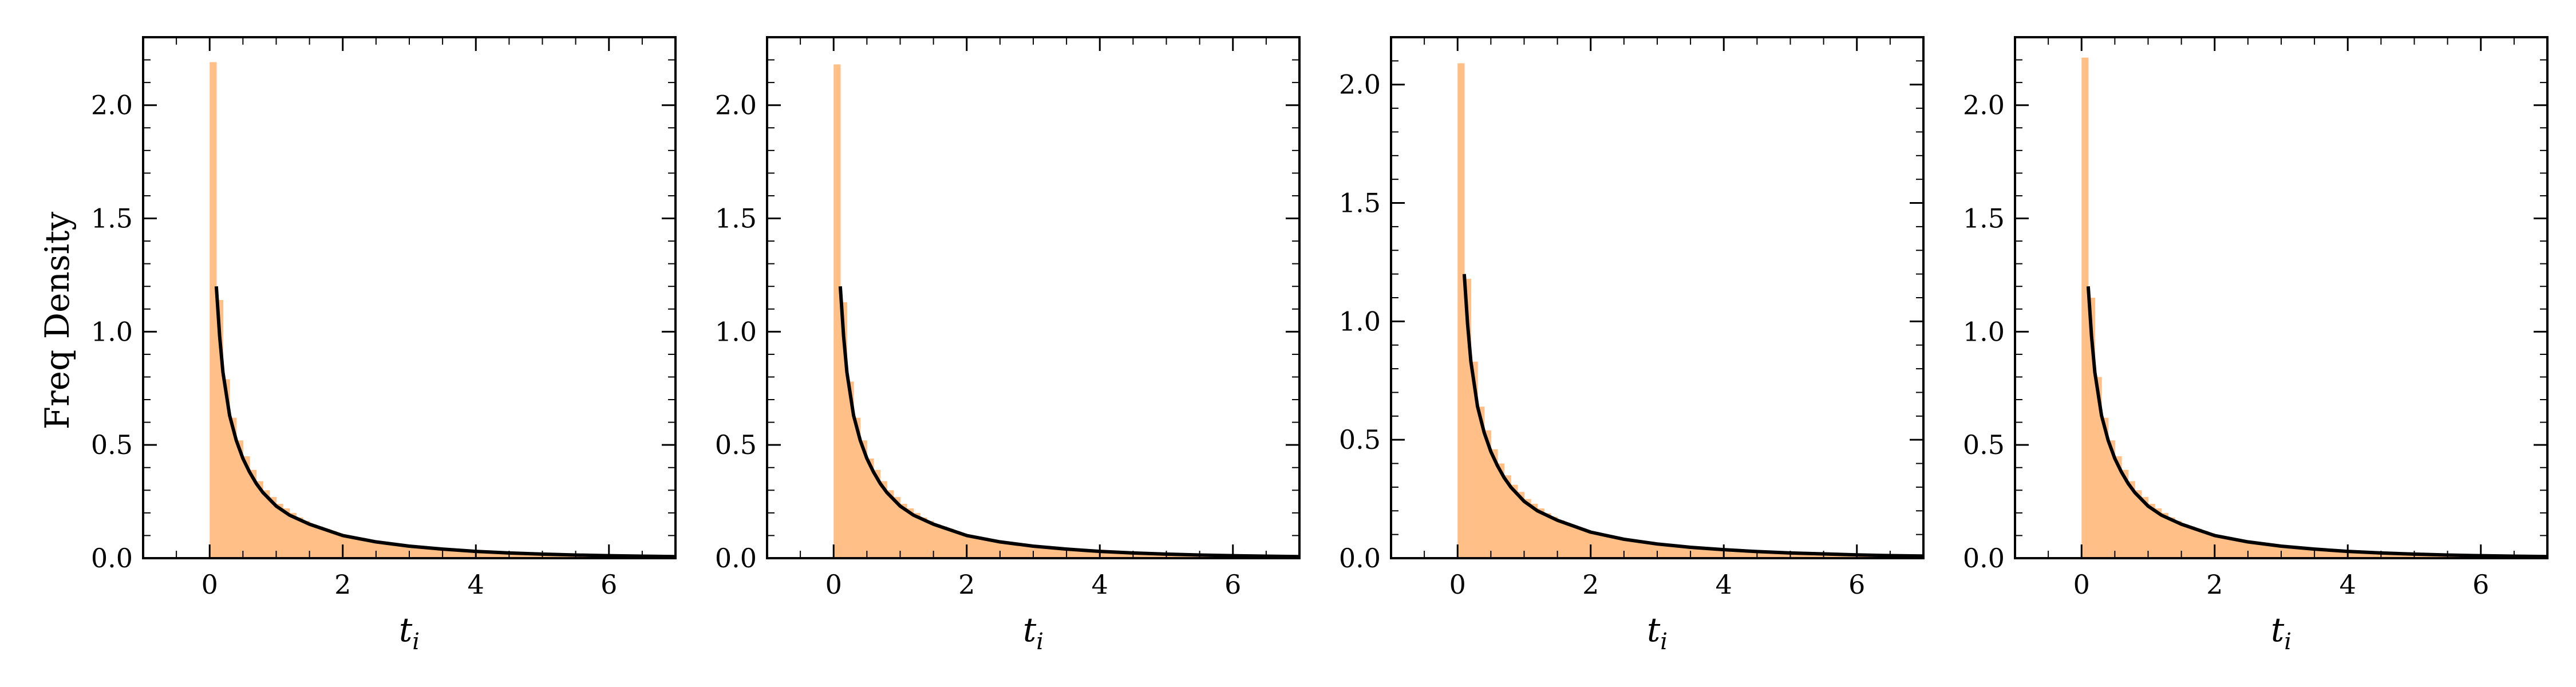 This screenshot has height=687, width=2576. I want to click on x-tick-label: 6, so click(608, 585).